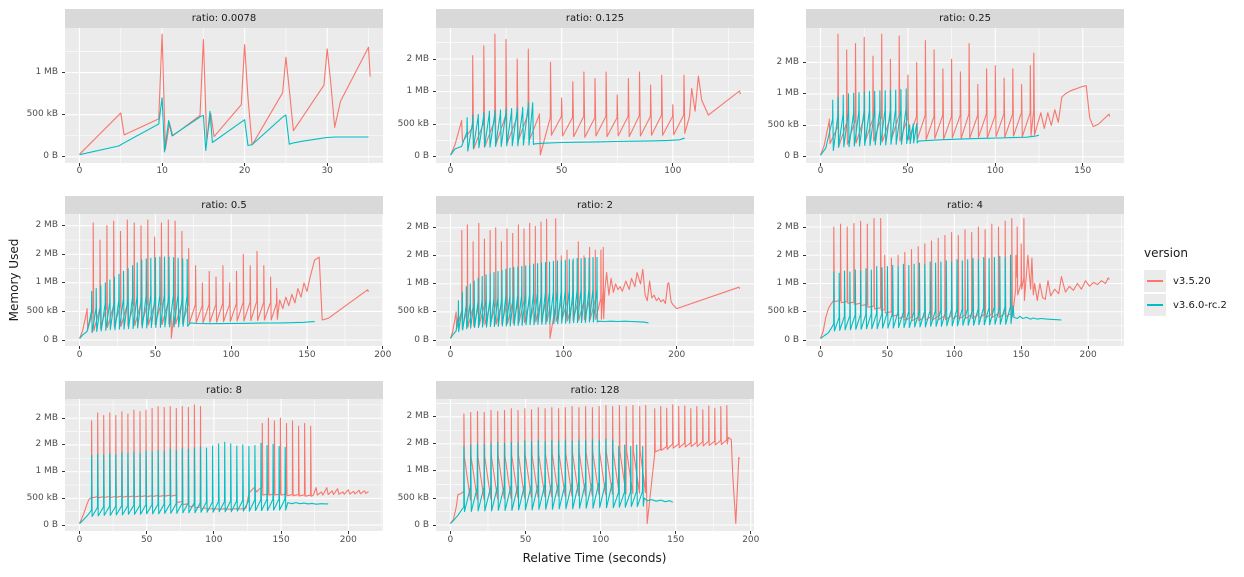 Image resolution: width=1244 pixels, height=577 pixels. I want to click on facet-strip: ratio: 4, so click(965, 205).